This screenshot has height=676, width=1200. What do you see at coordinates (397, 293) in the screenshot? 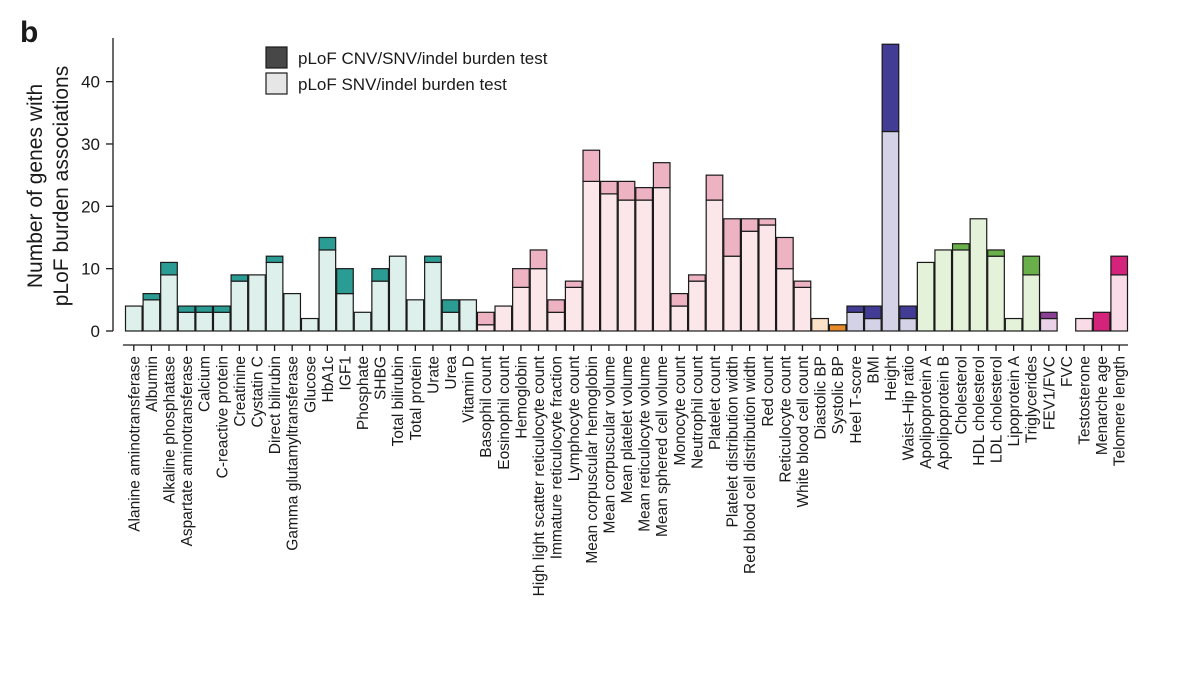
I see `bar-snv-indel-total-bilirubin` at bounding box center [397, 293].